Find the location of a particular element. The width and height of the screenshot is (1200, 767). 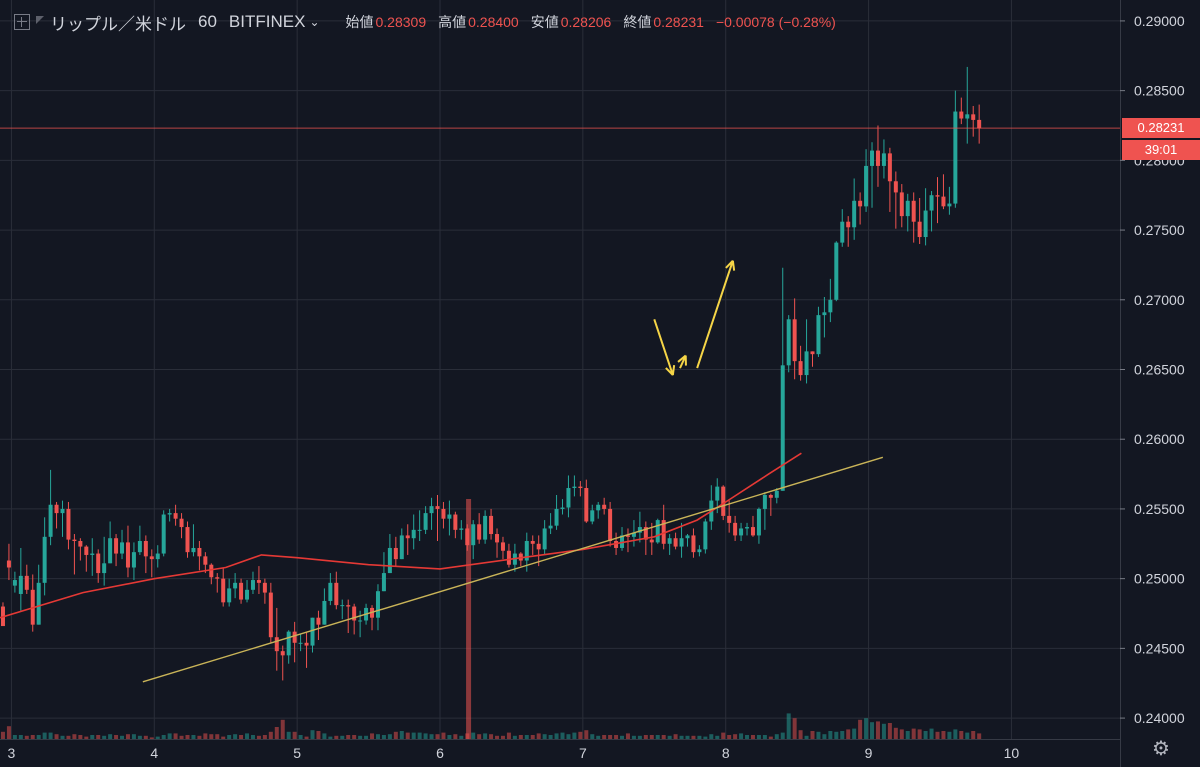

close-label: 終値 is located at coordinates (637, 22).